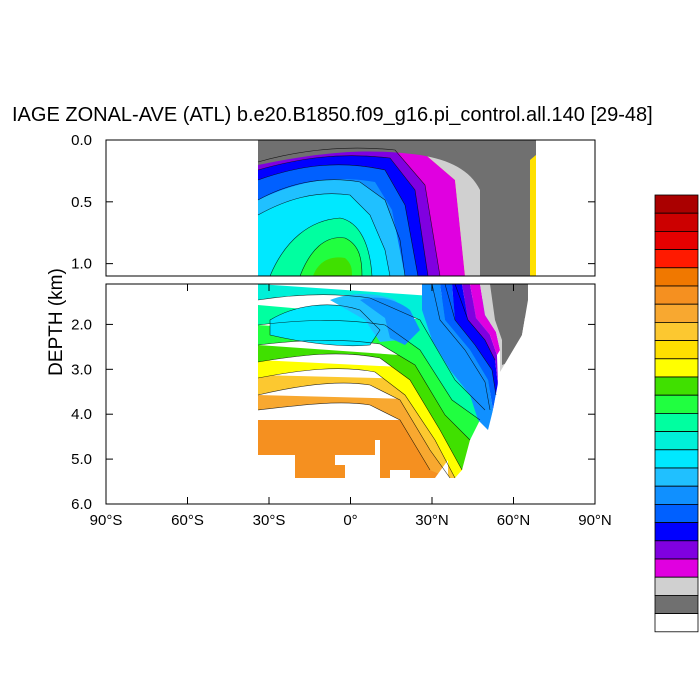  Describe the element at coordinates (350, 520) in the screenshot. I see `x-tick-label: 0°` at that location.